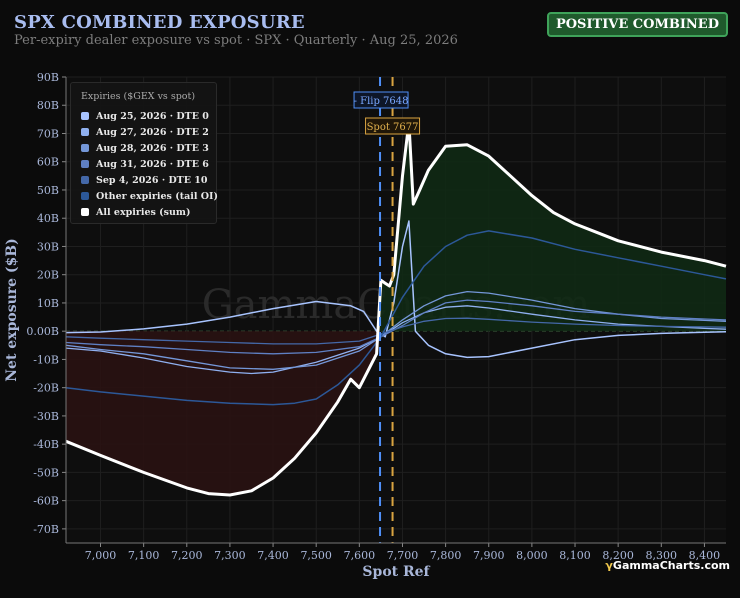 The height and width of the screenshot is (598, 740). I want to click on legend-item: Aug 27, 2026 · DTE 2, so click(145, 132).